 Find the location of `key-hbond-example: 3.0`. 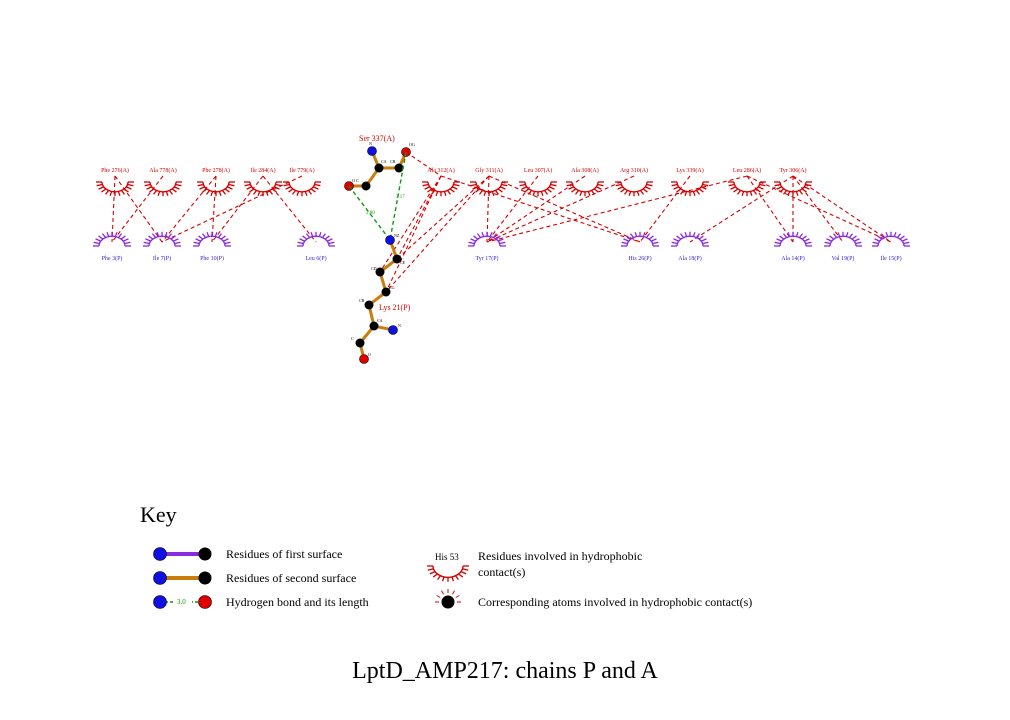

key-hbond-example: 3.0 is located at coordinates (181, 602).